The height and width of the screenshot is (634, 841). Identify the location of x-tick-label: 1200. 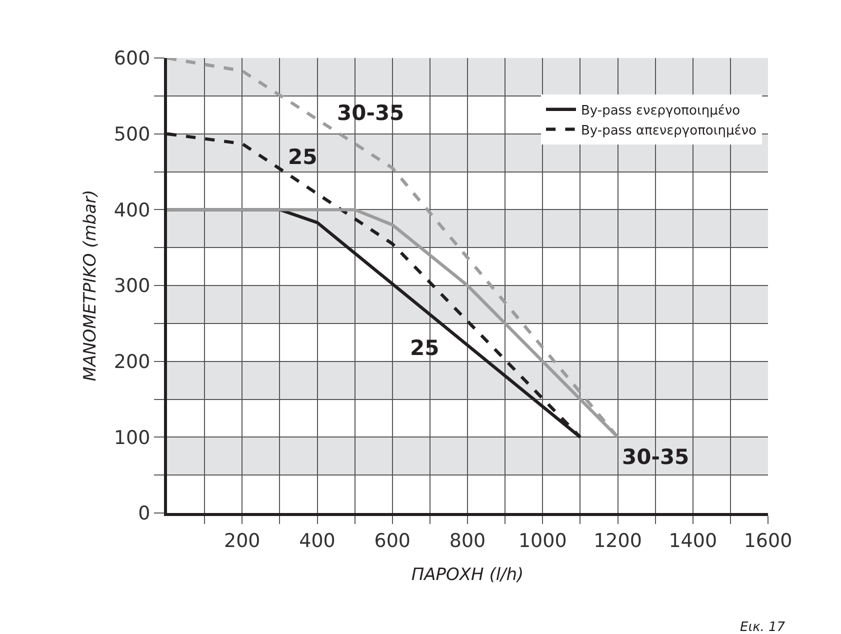
(618, 541).